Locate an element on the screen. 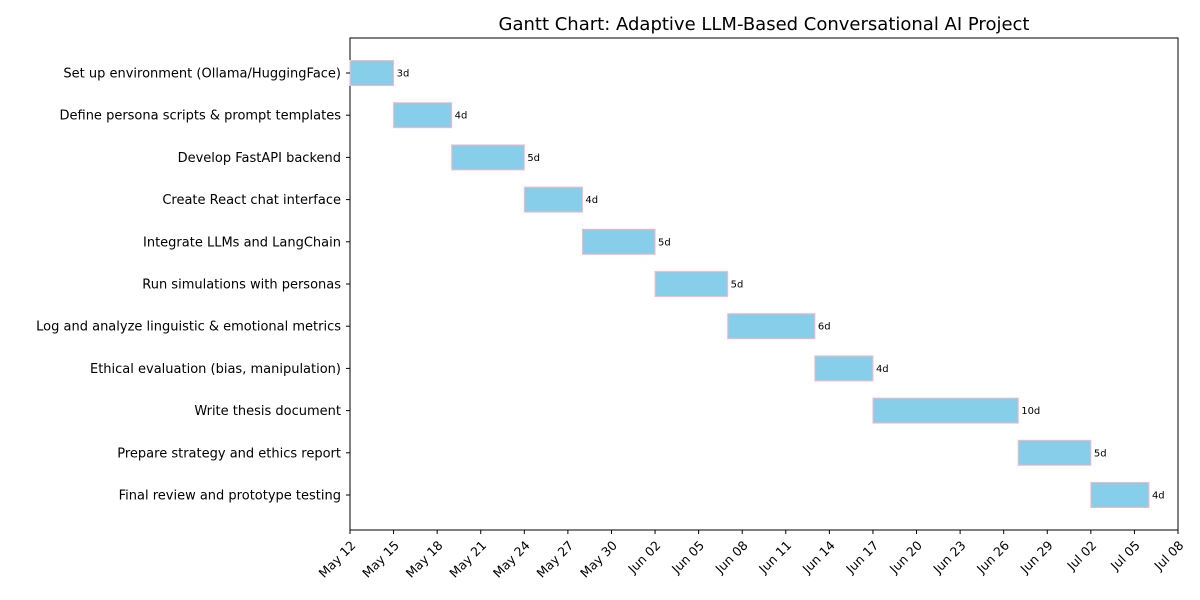 This screenshot has width=1200, height=600. duration-label: 10d is located at coordinates (1030, 411).